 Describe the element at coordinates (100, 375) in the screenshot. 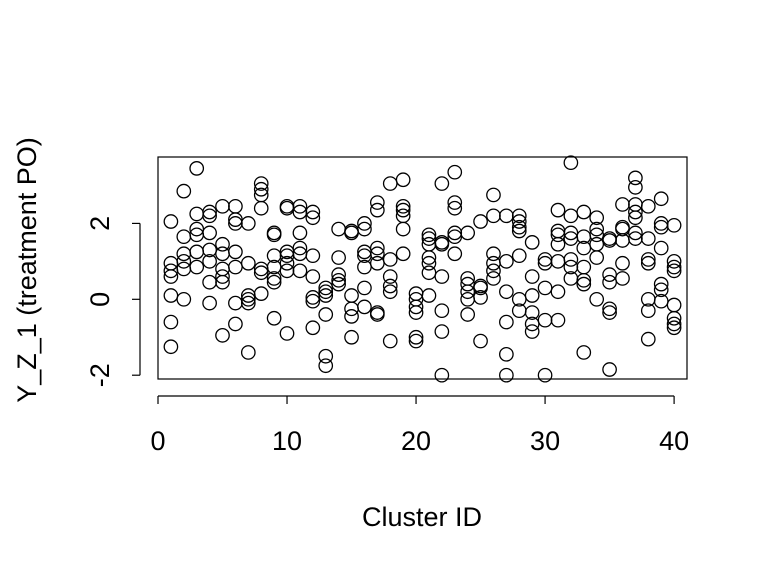

I see `y-tick-label: -2` at that location.